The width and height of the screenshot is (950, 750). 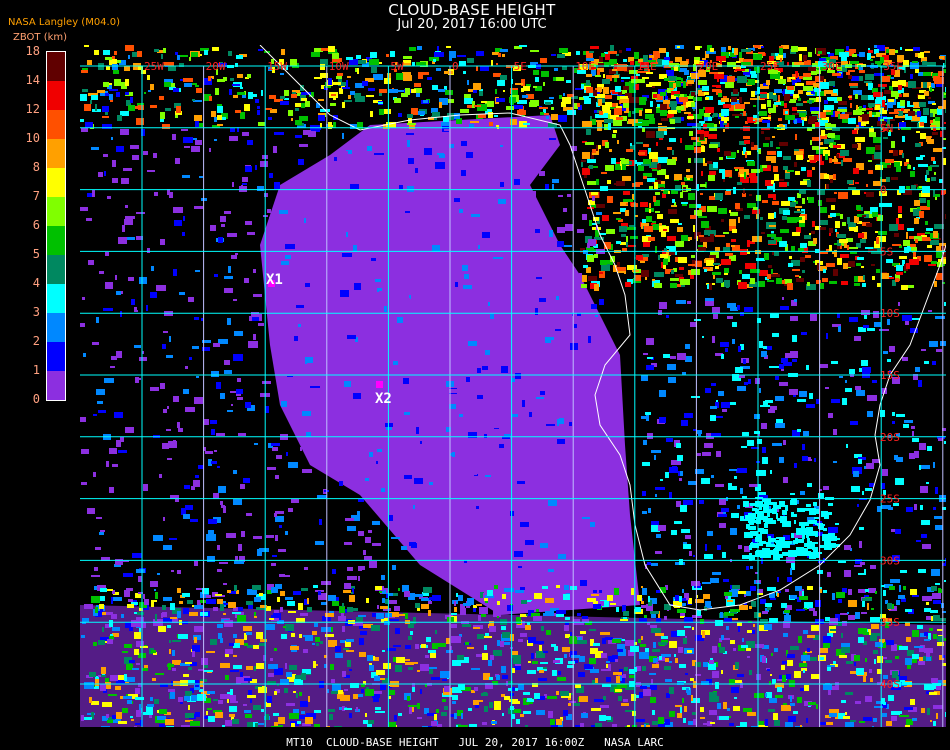 What do you see at coordinates (56, 298) in the screenshot?
I see `legend-swatch` at bounding box center [56, 298].